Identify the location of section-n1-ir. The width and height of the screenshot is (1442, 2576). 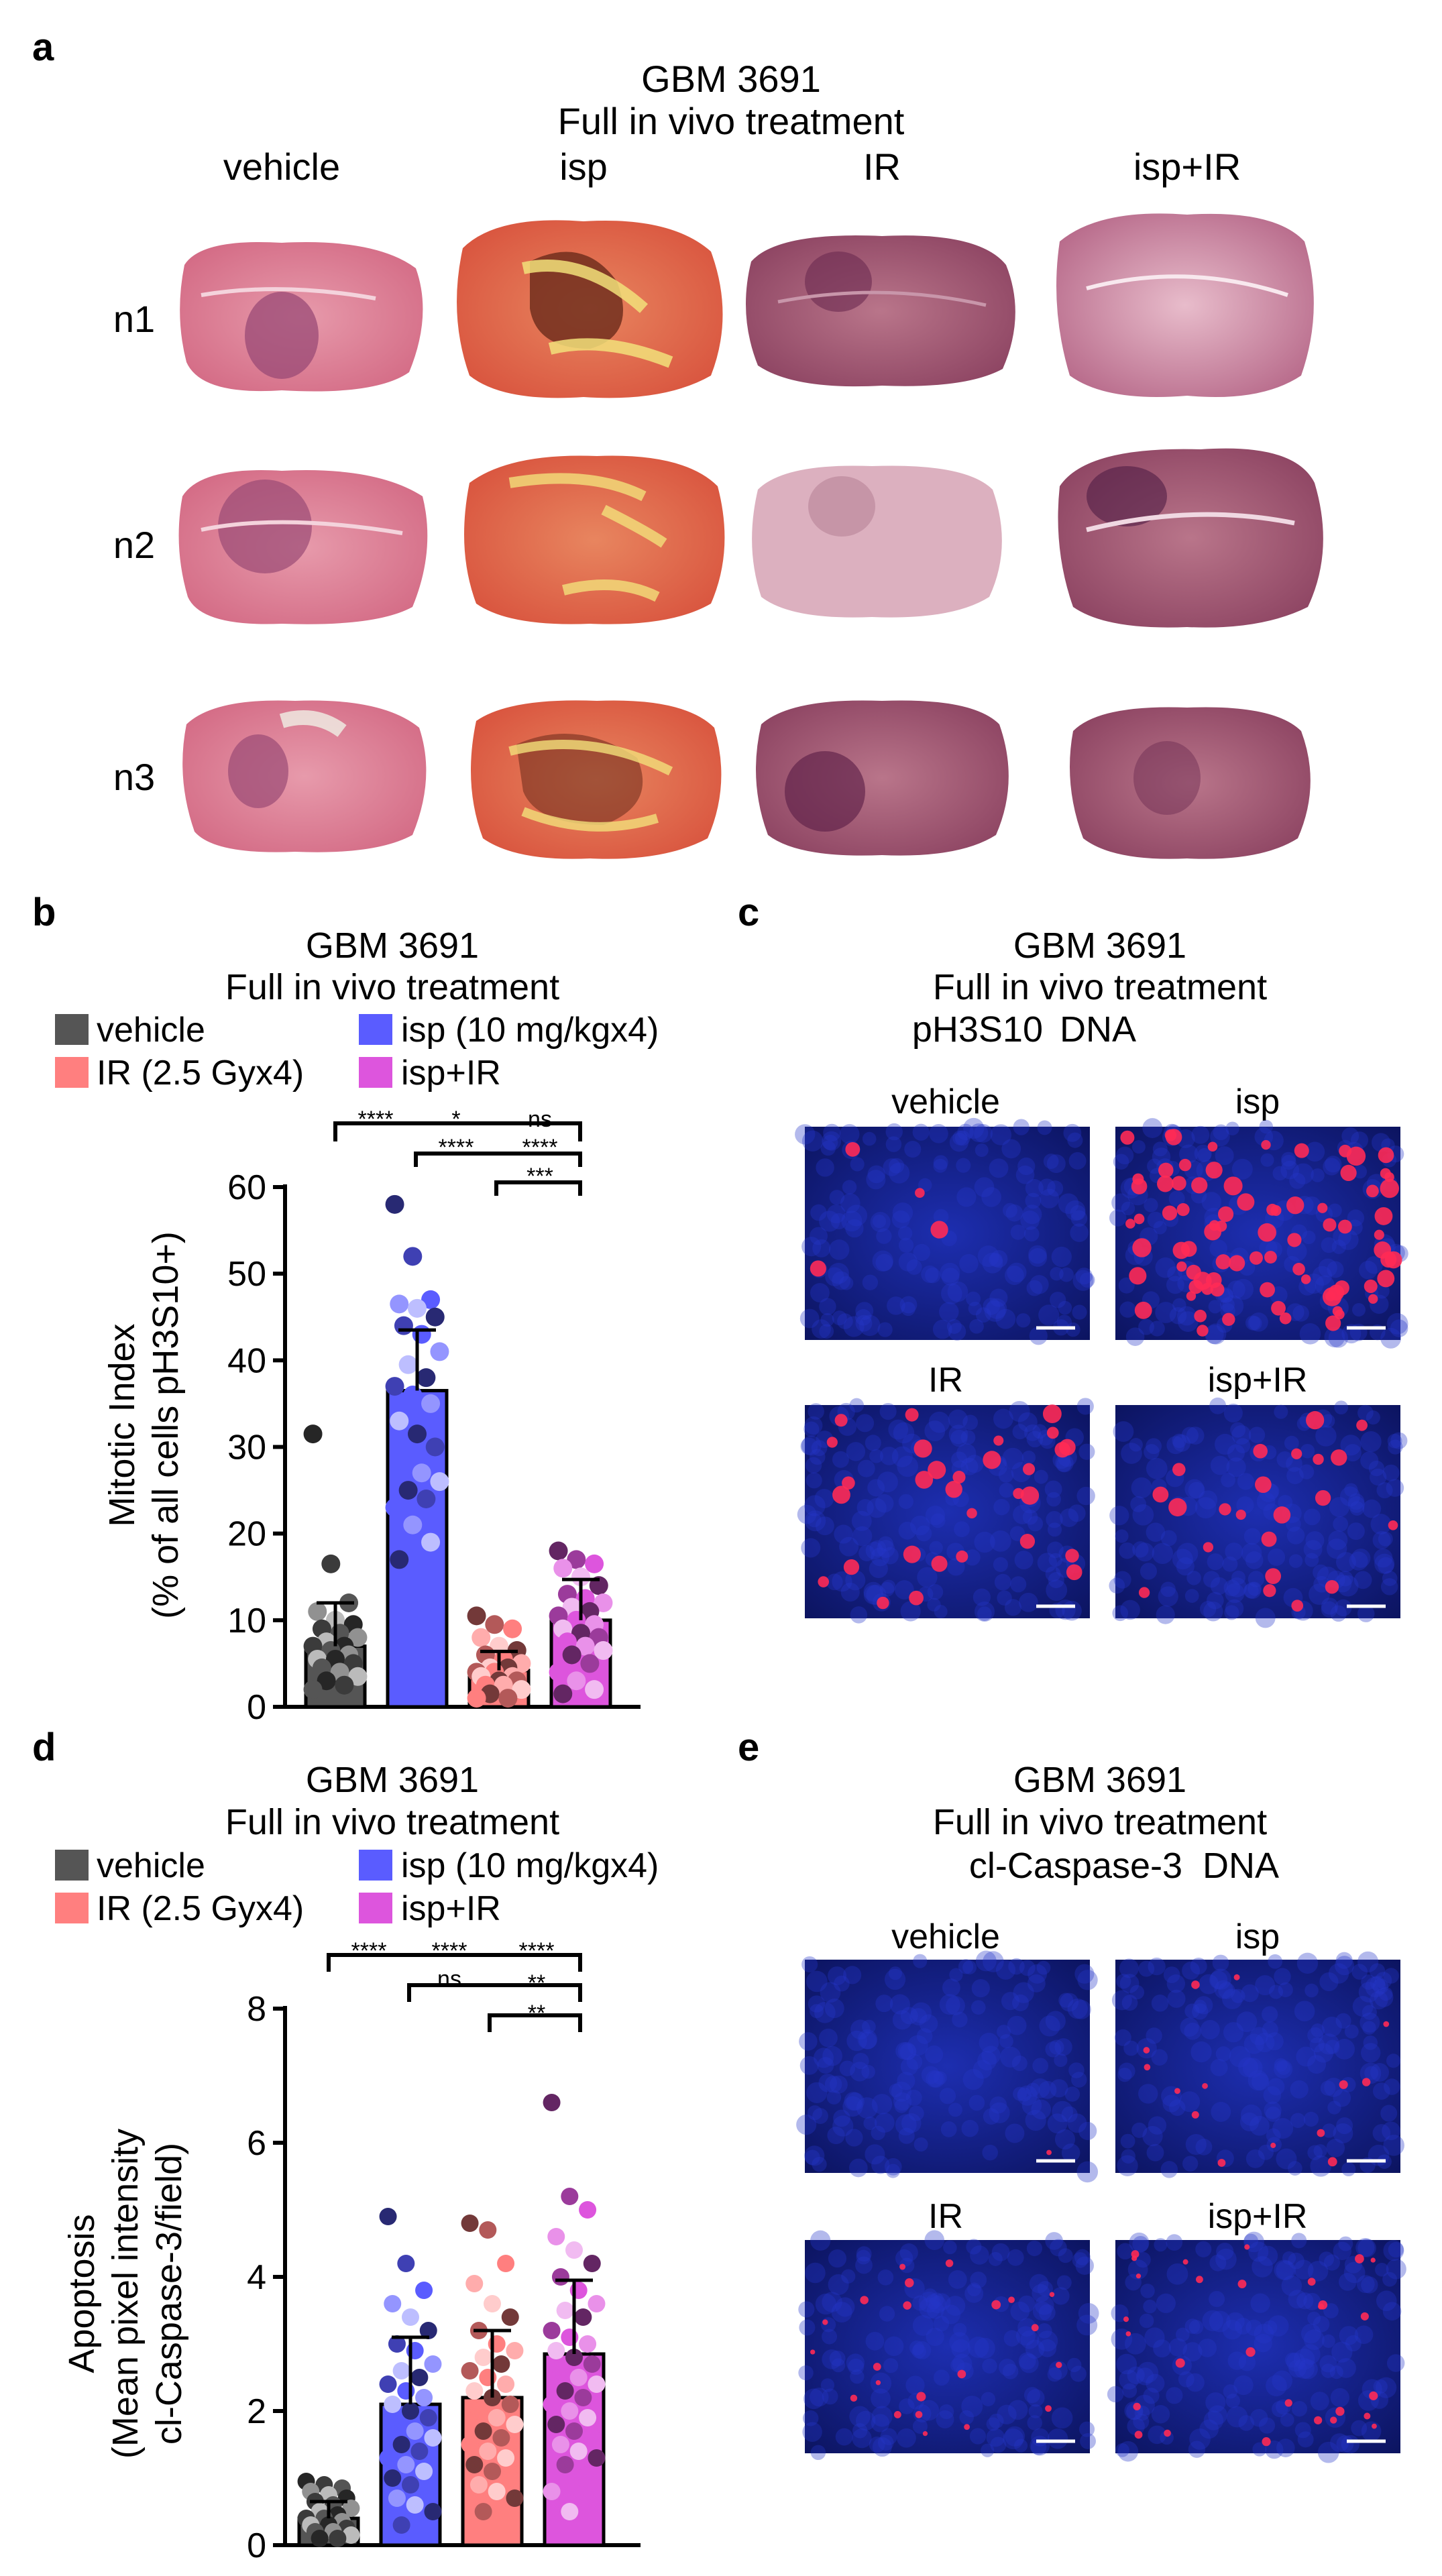
(880, 311).